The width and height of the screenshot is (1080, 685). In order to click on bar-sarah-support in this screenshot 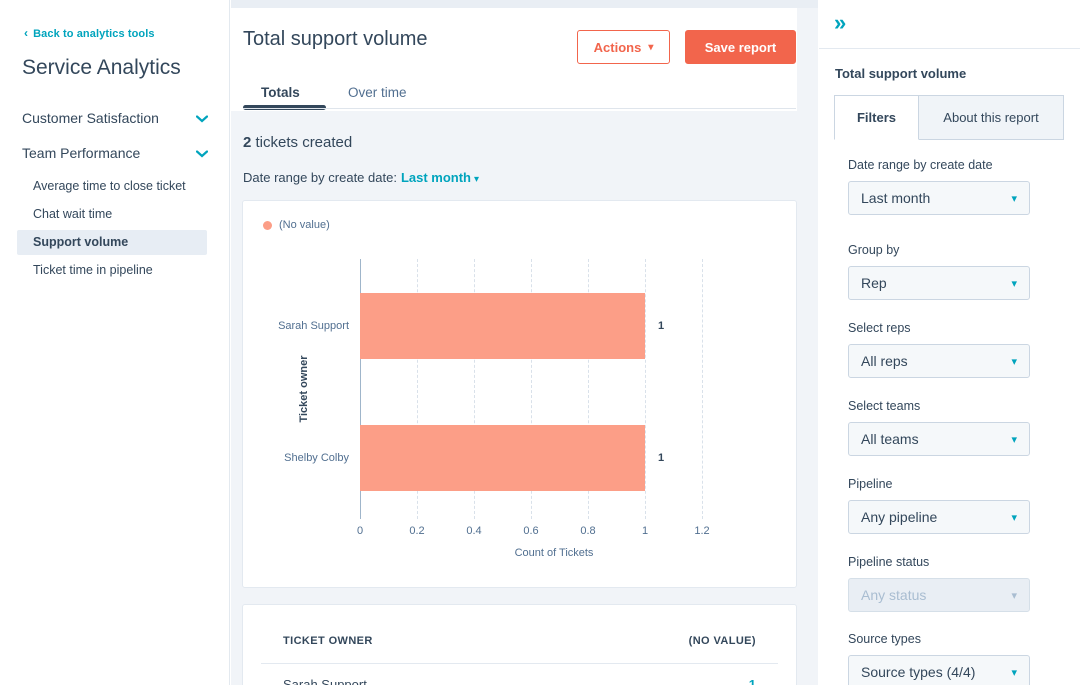, I will do `click(502, 326)`.